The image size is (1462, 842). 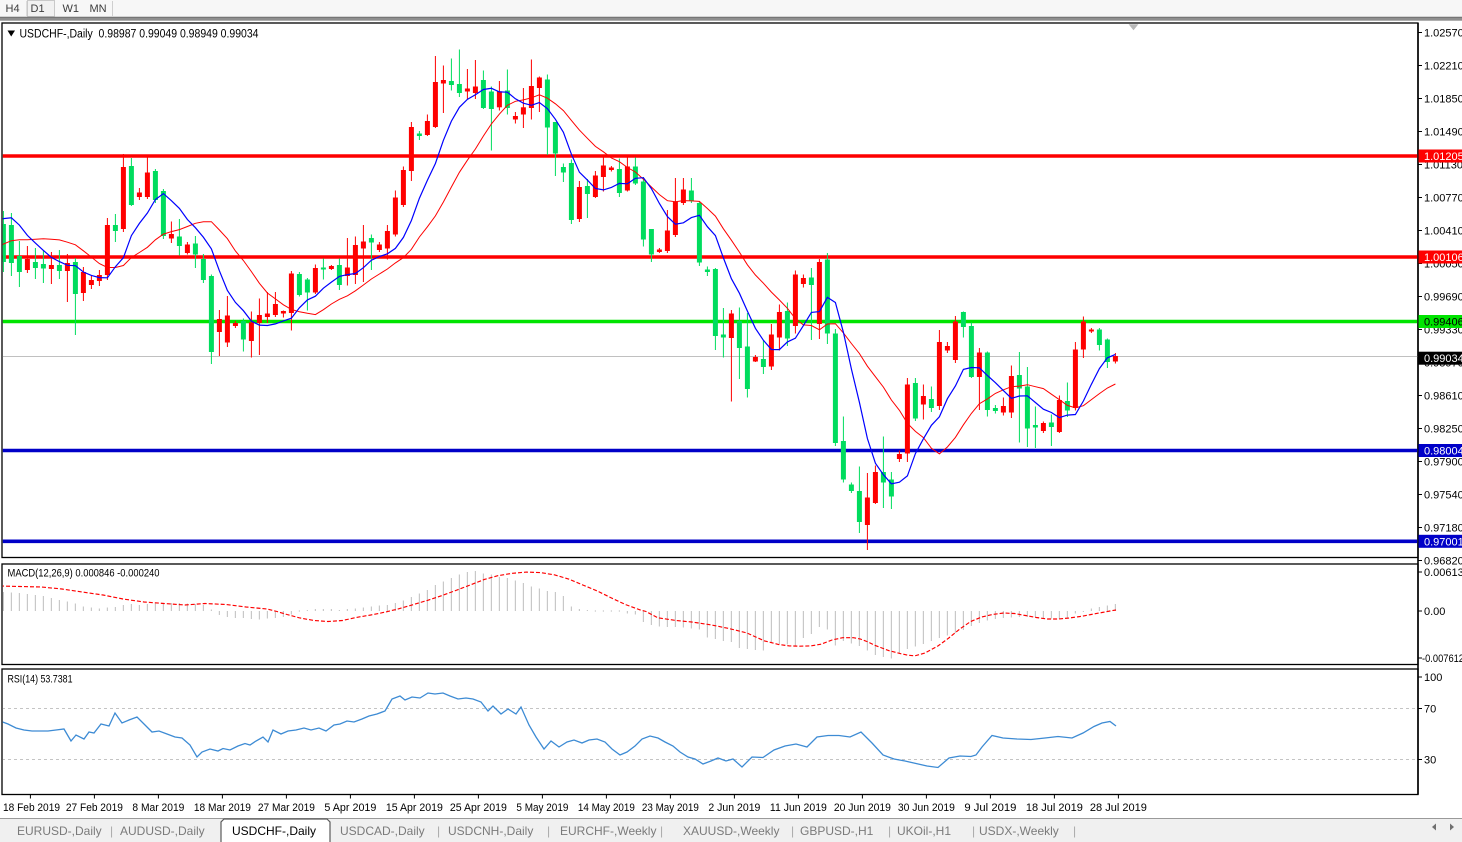 What do you see at coordinates (158, 808) in the screenshot?
I see `svg-text: 8 Mar 2019` at bounding box center [158, 808].